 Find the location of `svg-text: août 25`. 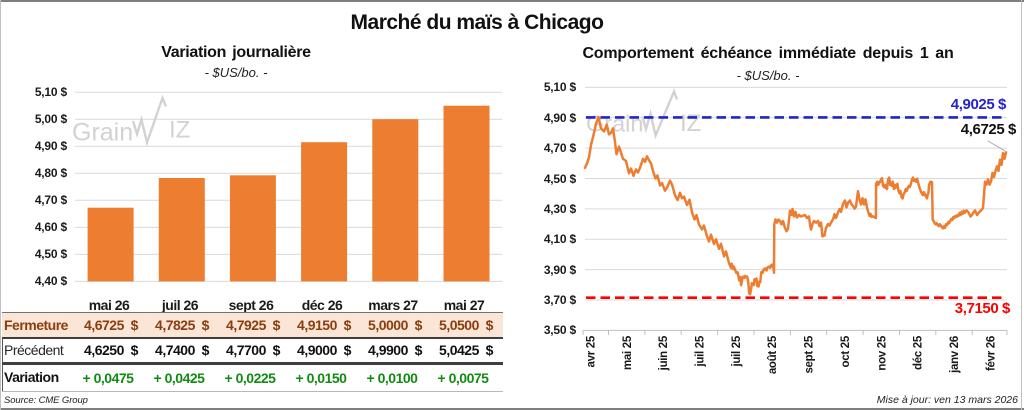

svg-text: août 25 is located at coordinates (773, 354).